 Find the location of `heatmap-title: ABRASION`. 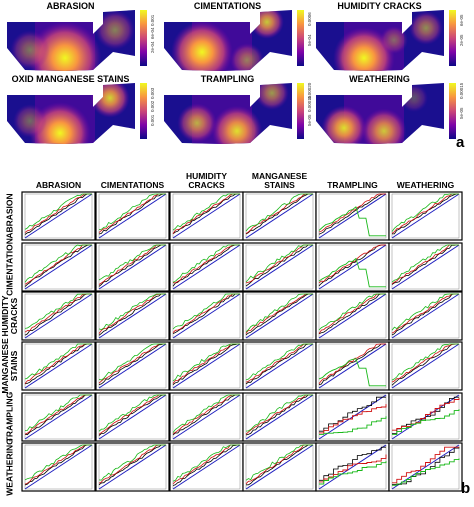

heatmap-title: ABRASION is located at coordinates (70, 6).